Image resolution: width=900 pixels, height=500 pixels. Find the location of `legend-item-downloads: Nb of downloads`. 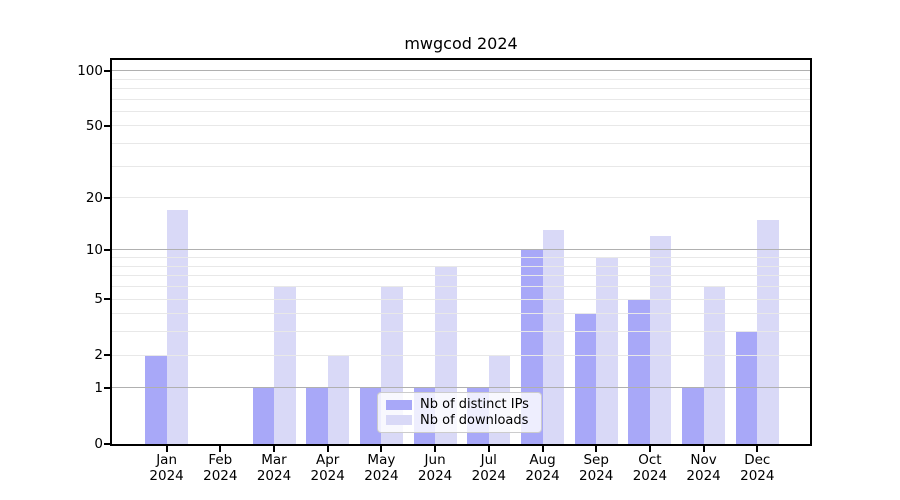

legend-item-downloads: Nb of downloads is located at coordinates (459, 421).